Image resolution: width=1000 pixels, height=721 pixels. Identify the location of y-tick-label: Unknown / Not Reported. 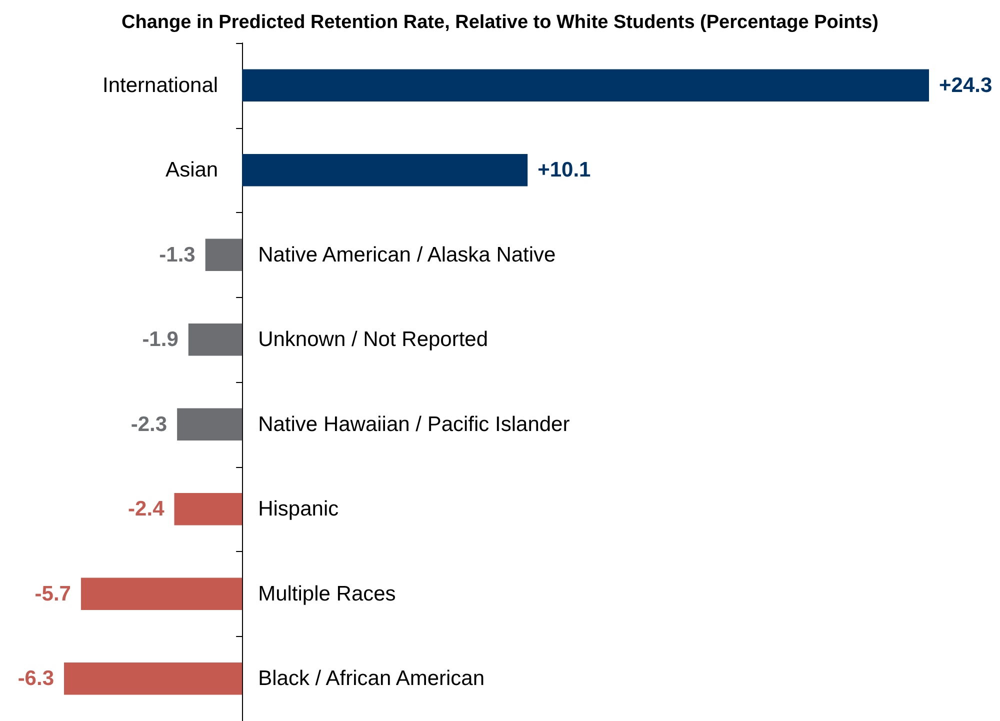
(373, 340).